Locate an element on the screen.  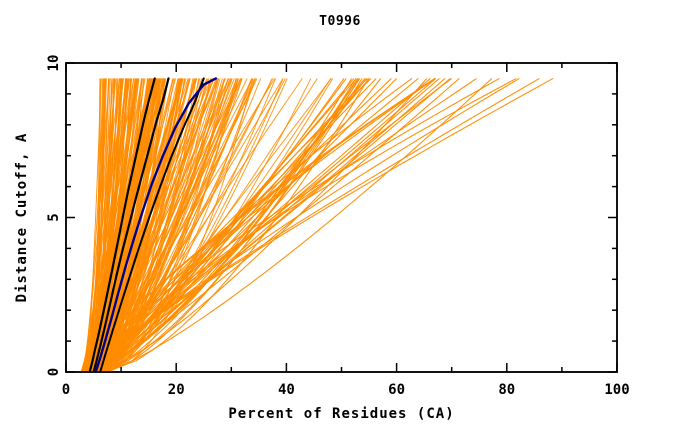
highlight-curves is located at coordinates (153, 224).